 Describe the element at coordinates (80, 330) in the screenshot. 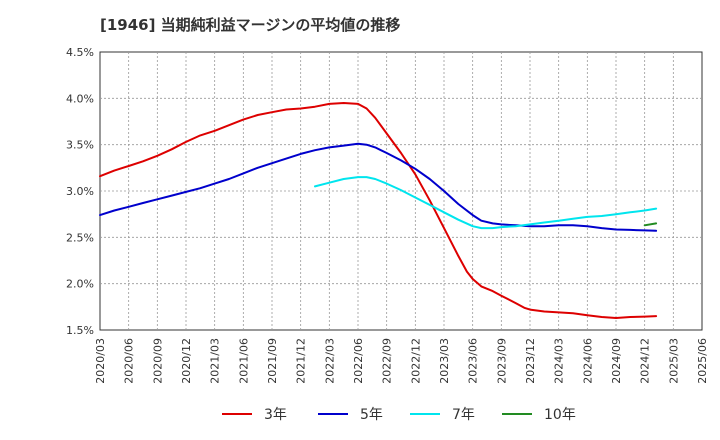

I see `y-tick-label: 1.5%` at that location.